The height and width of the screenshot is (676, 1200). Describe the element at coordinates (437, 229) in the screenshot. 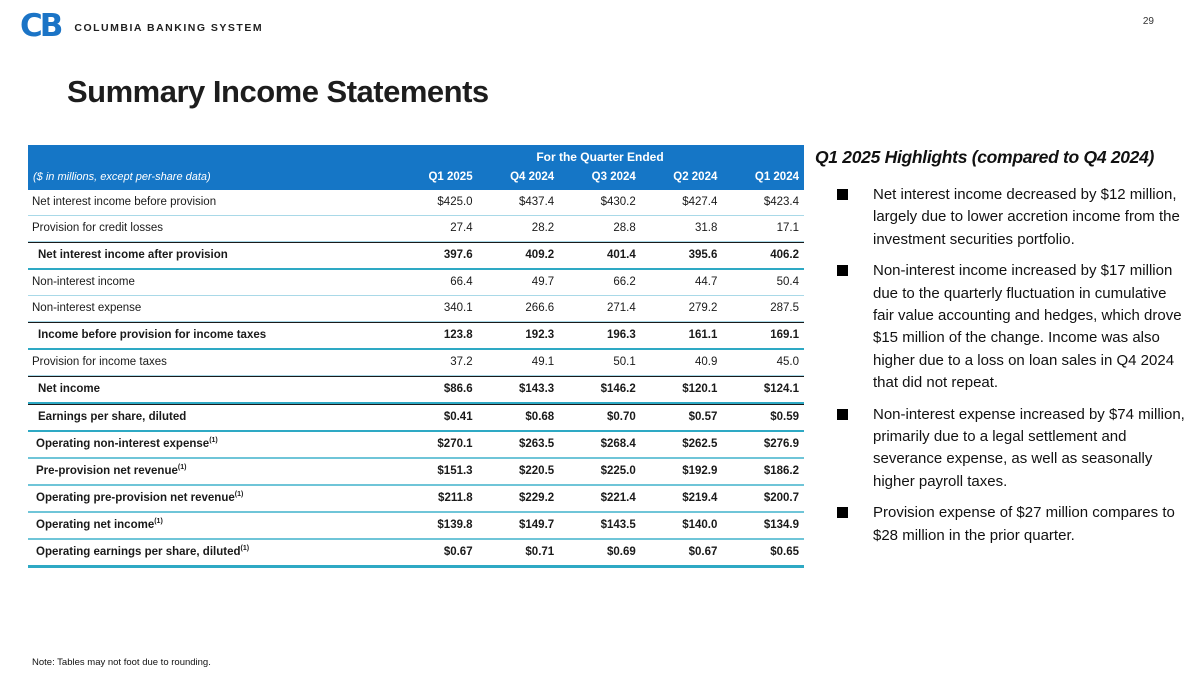

I see `row-value: 27.4` at that location.